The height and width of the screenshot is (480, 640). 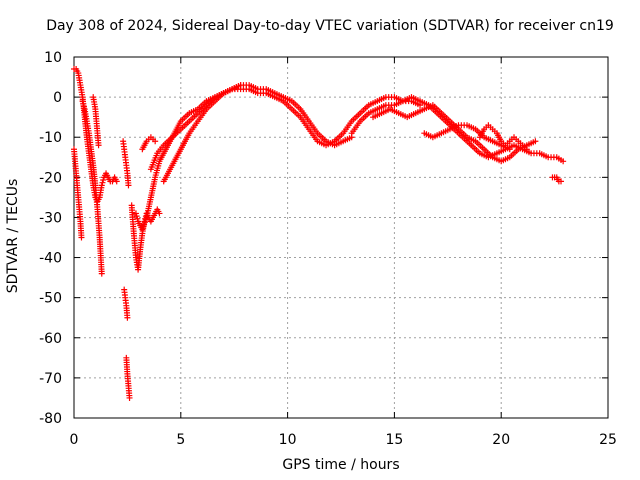 I want to click on y-tick-label: -60, so click(x=50, y=339).